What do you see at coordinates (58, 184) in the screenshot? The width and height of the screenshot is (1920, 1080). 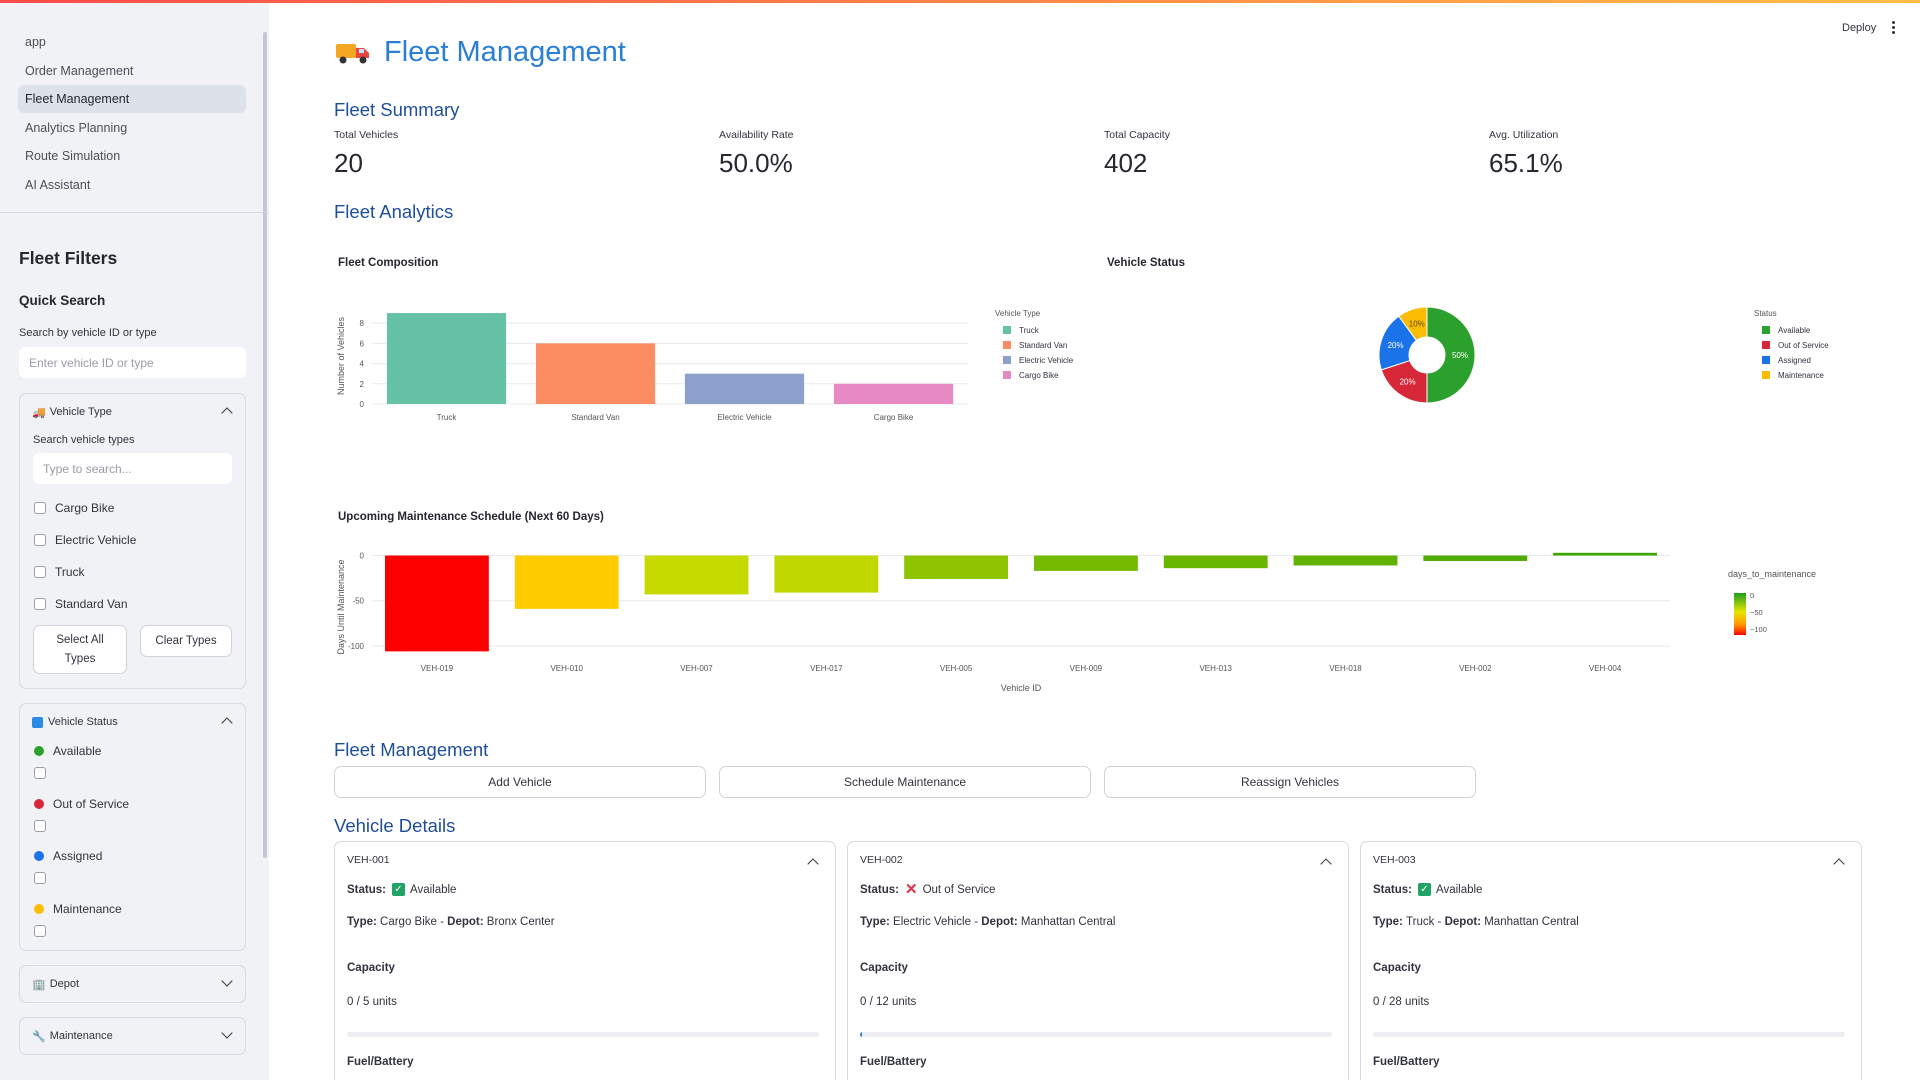 I see `nav-item-ai-assistant: AI Assistant` at bounding box center [58, 184].